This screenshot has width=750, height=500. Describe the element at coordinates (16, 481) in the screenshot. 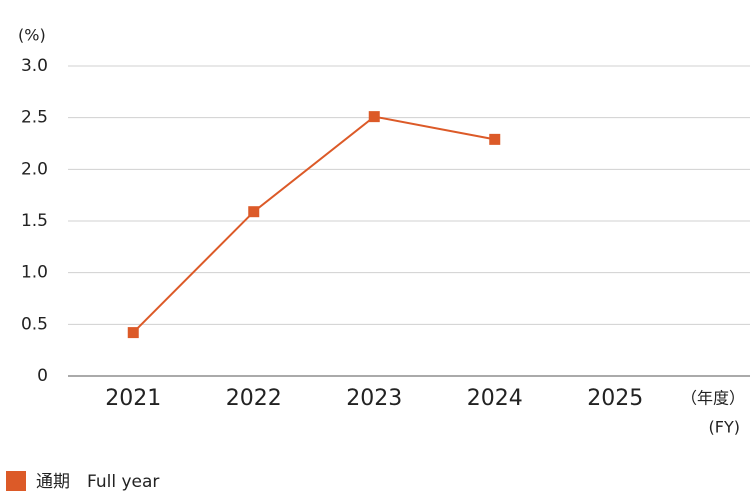

I see `legend-swatch` at that location.